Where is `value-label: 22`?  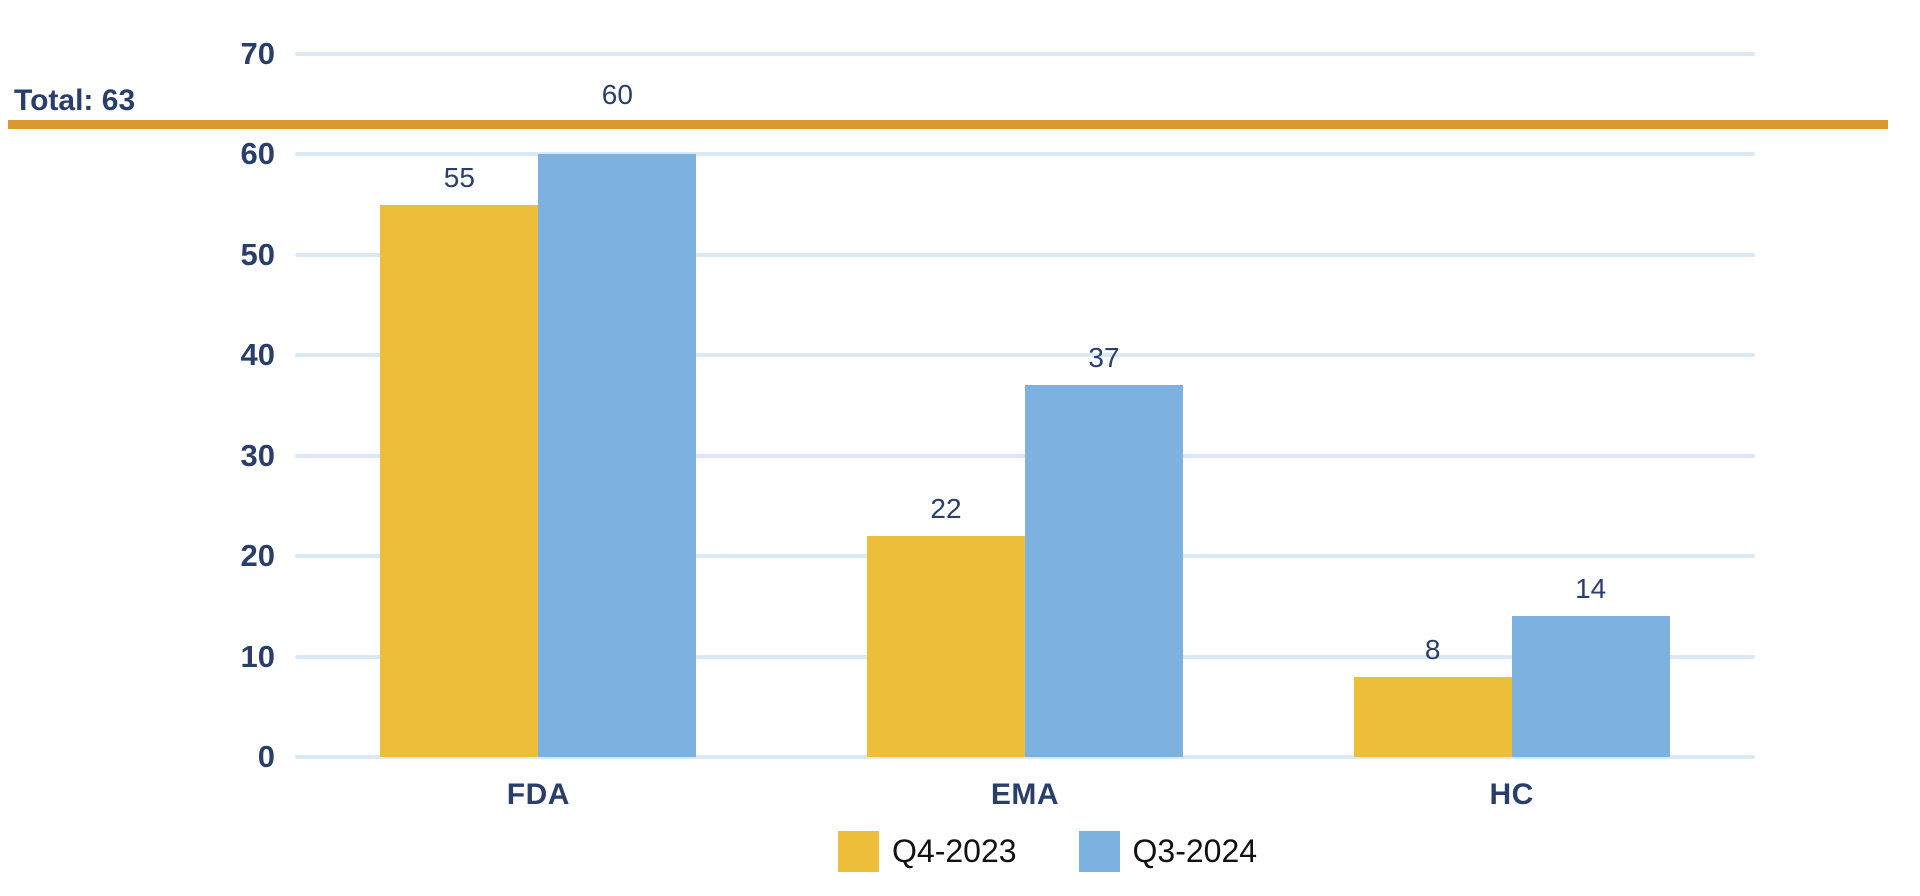
value-label: 22 is located at coordinates (946, 509).